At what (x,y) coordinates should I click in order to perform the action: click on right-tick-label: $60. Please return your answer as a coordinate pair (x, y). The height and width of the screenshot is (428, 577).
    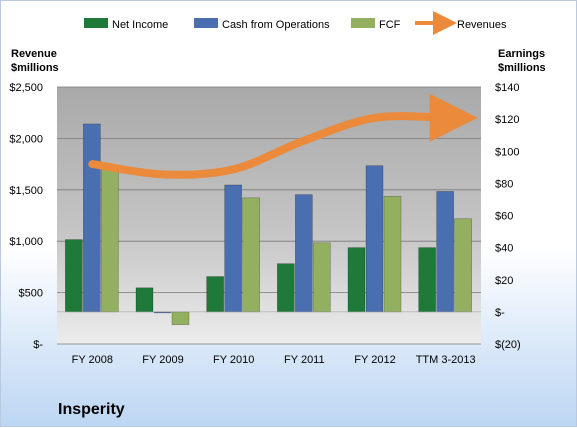
    Looking at the image, I should click on (504, 217).